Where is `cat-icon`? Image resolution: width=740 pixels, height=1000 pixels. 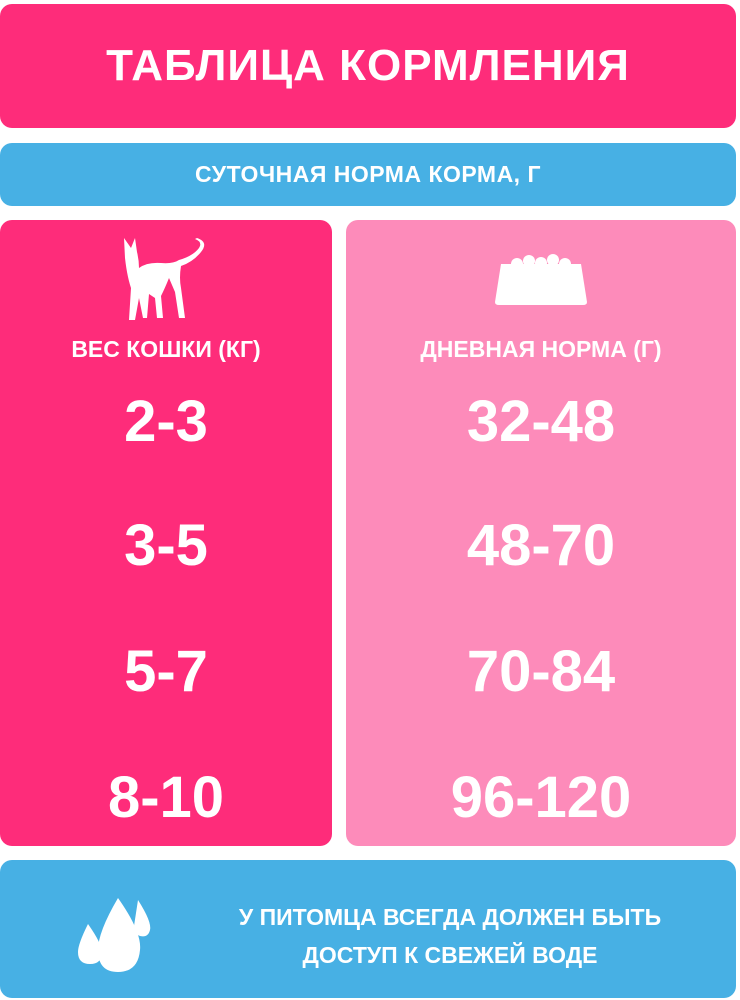
cat-icon is located at coordinates (164, 279).